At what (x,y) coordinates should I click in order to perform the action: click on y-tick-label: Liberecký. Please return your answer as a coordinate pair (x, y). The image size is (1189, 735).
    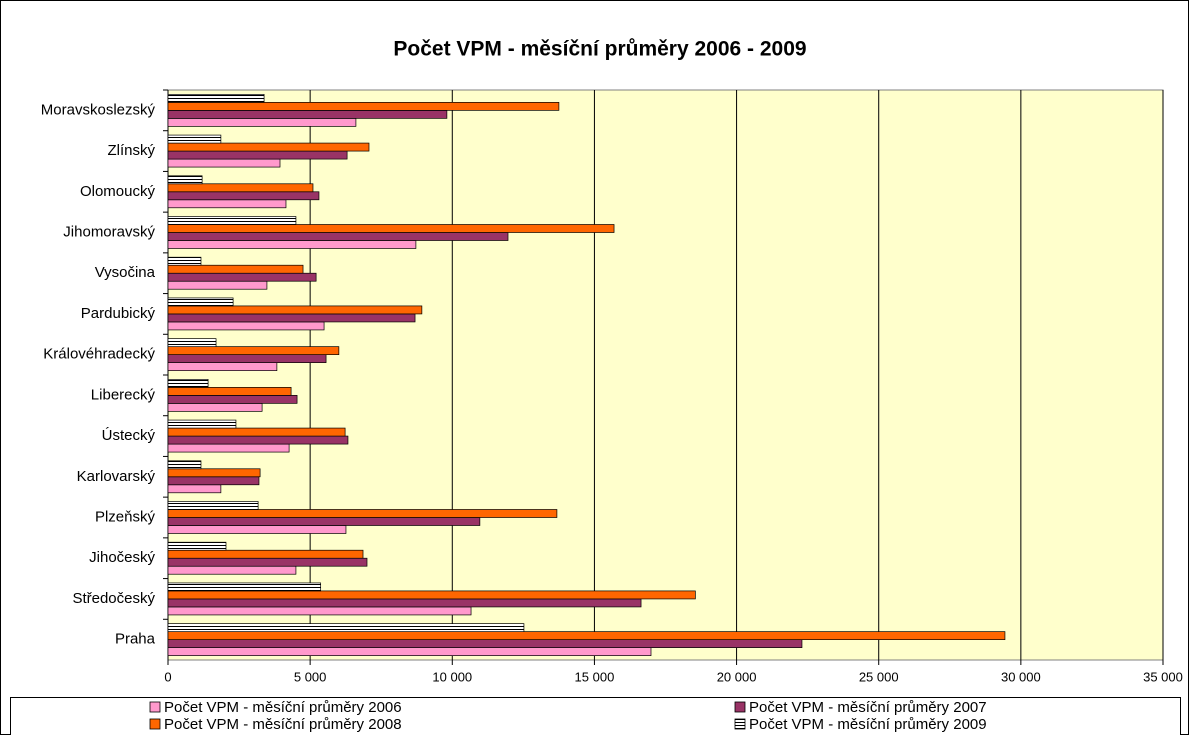
    Looking at the image, I should click on (123, 394).